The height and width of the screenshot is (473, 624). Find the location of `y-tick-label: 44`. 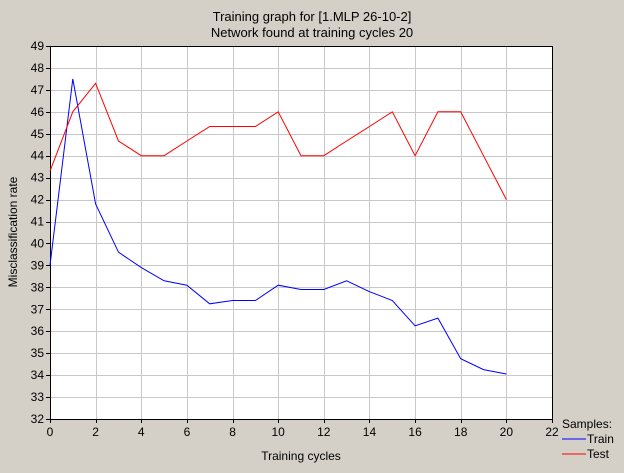

y-tick-label: 44 is located at coordinates (38, 156).